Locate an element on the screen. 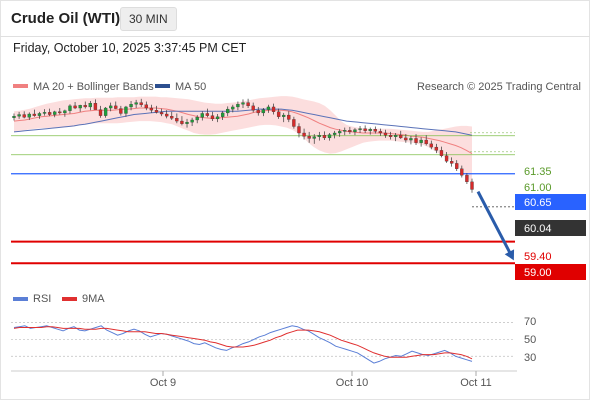 The height and width of the screenshot is (400, 590). current-price-tag is located at coordinates (550, 228).